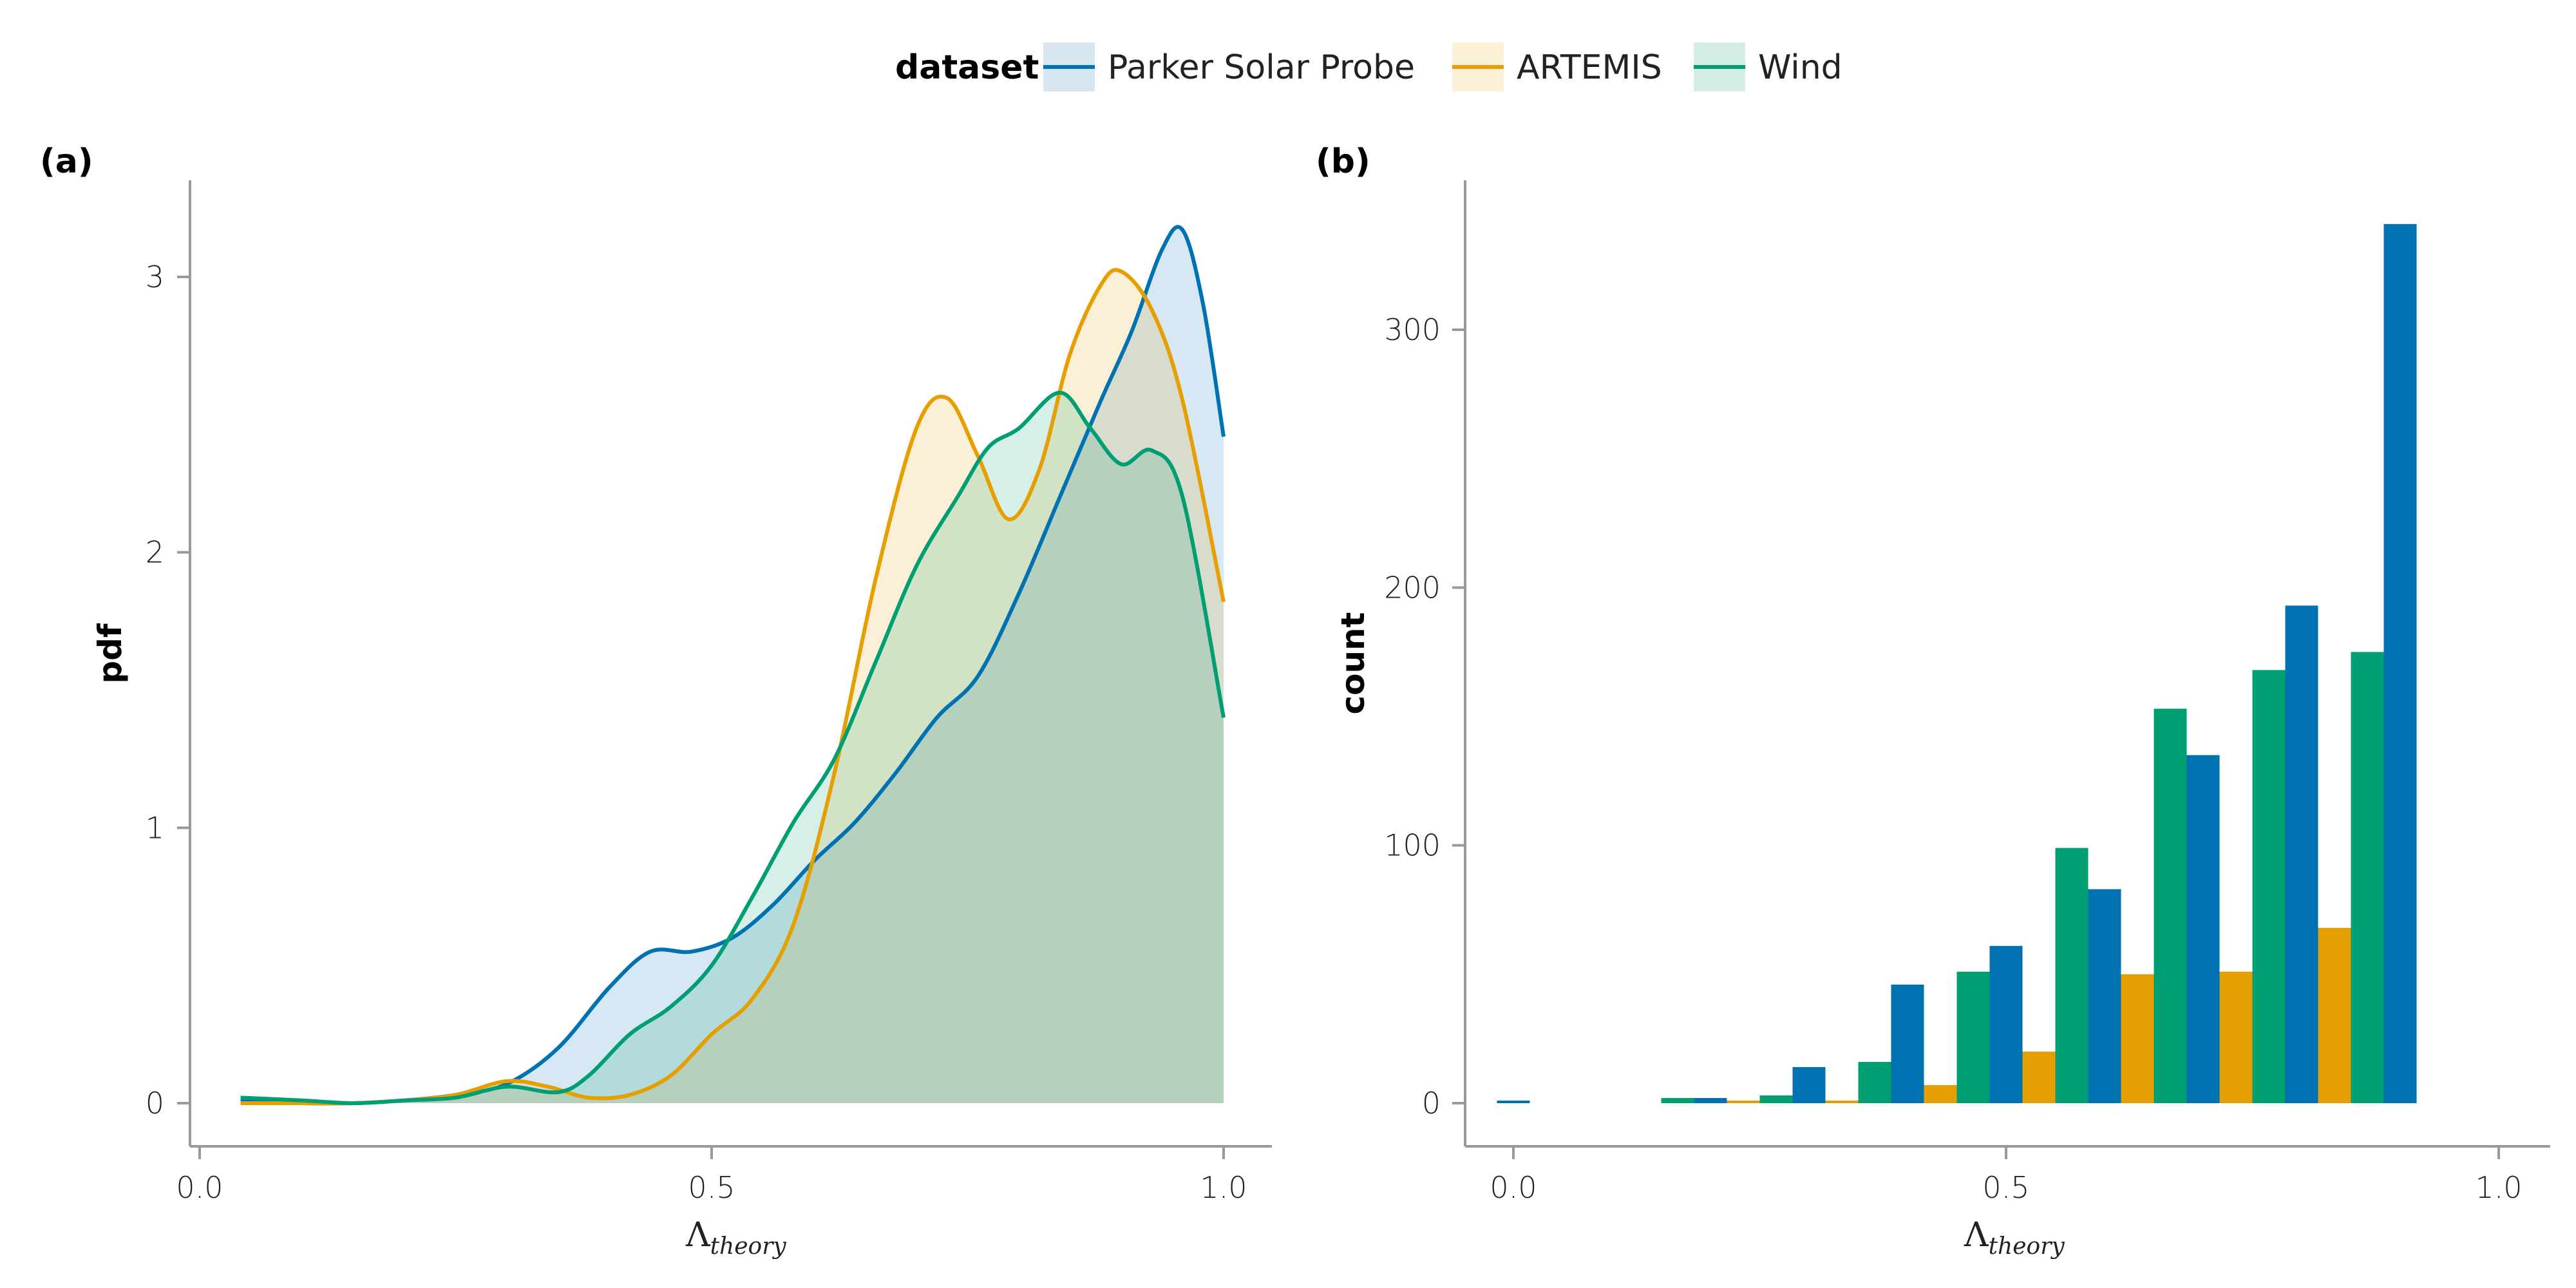 This screenshot has width=2576, height=1288. Describe the element at coordinates (1413, 587) in the screenshot. I see `panel-b-ytick-label: 200` at that location.